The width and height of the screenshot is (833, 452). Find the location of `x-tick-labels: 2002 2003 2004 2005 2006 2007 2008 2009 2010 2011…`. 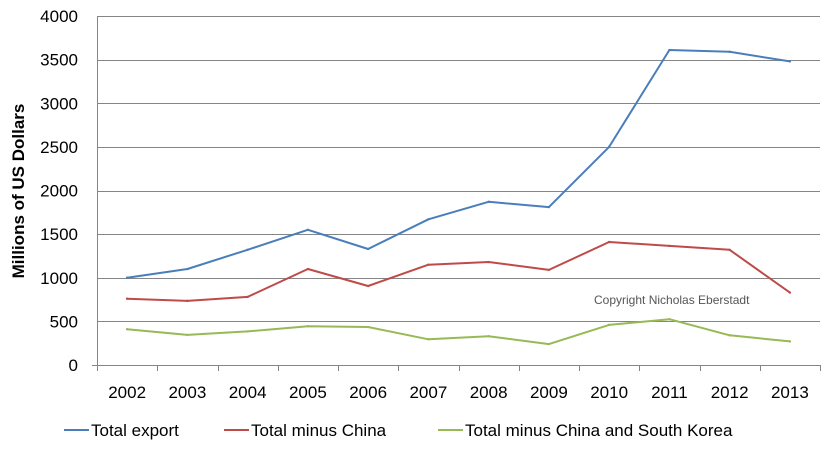

x-tick-labels: 2002 2003 2004 2005 2006 2007 2008 2009 2010 2011… is located at coordinates (458, 392).